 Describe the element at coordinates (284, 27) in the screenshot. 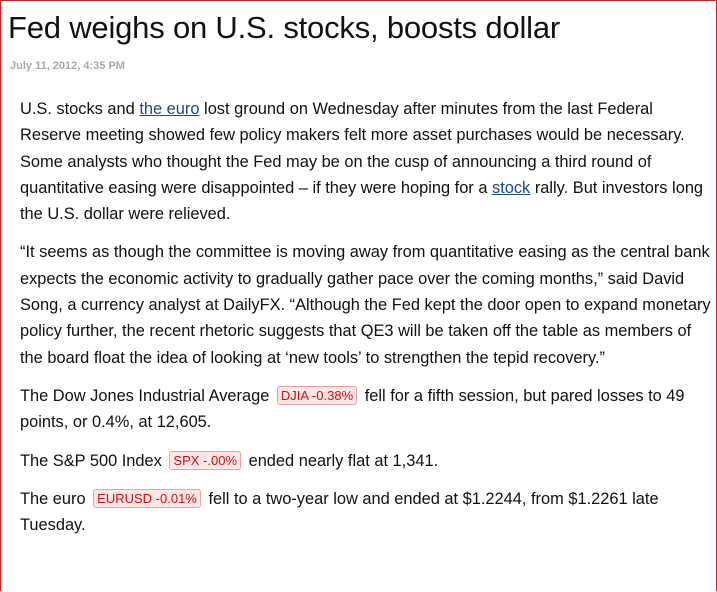

I see `article-title: Fed weighs on U.S. stocks, boosts dollar` at that location.